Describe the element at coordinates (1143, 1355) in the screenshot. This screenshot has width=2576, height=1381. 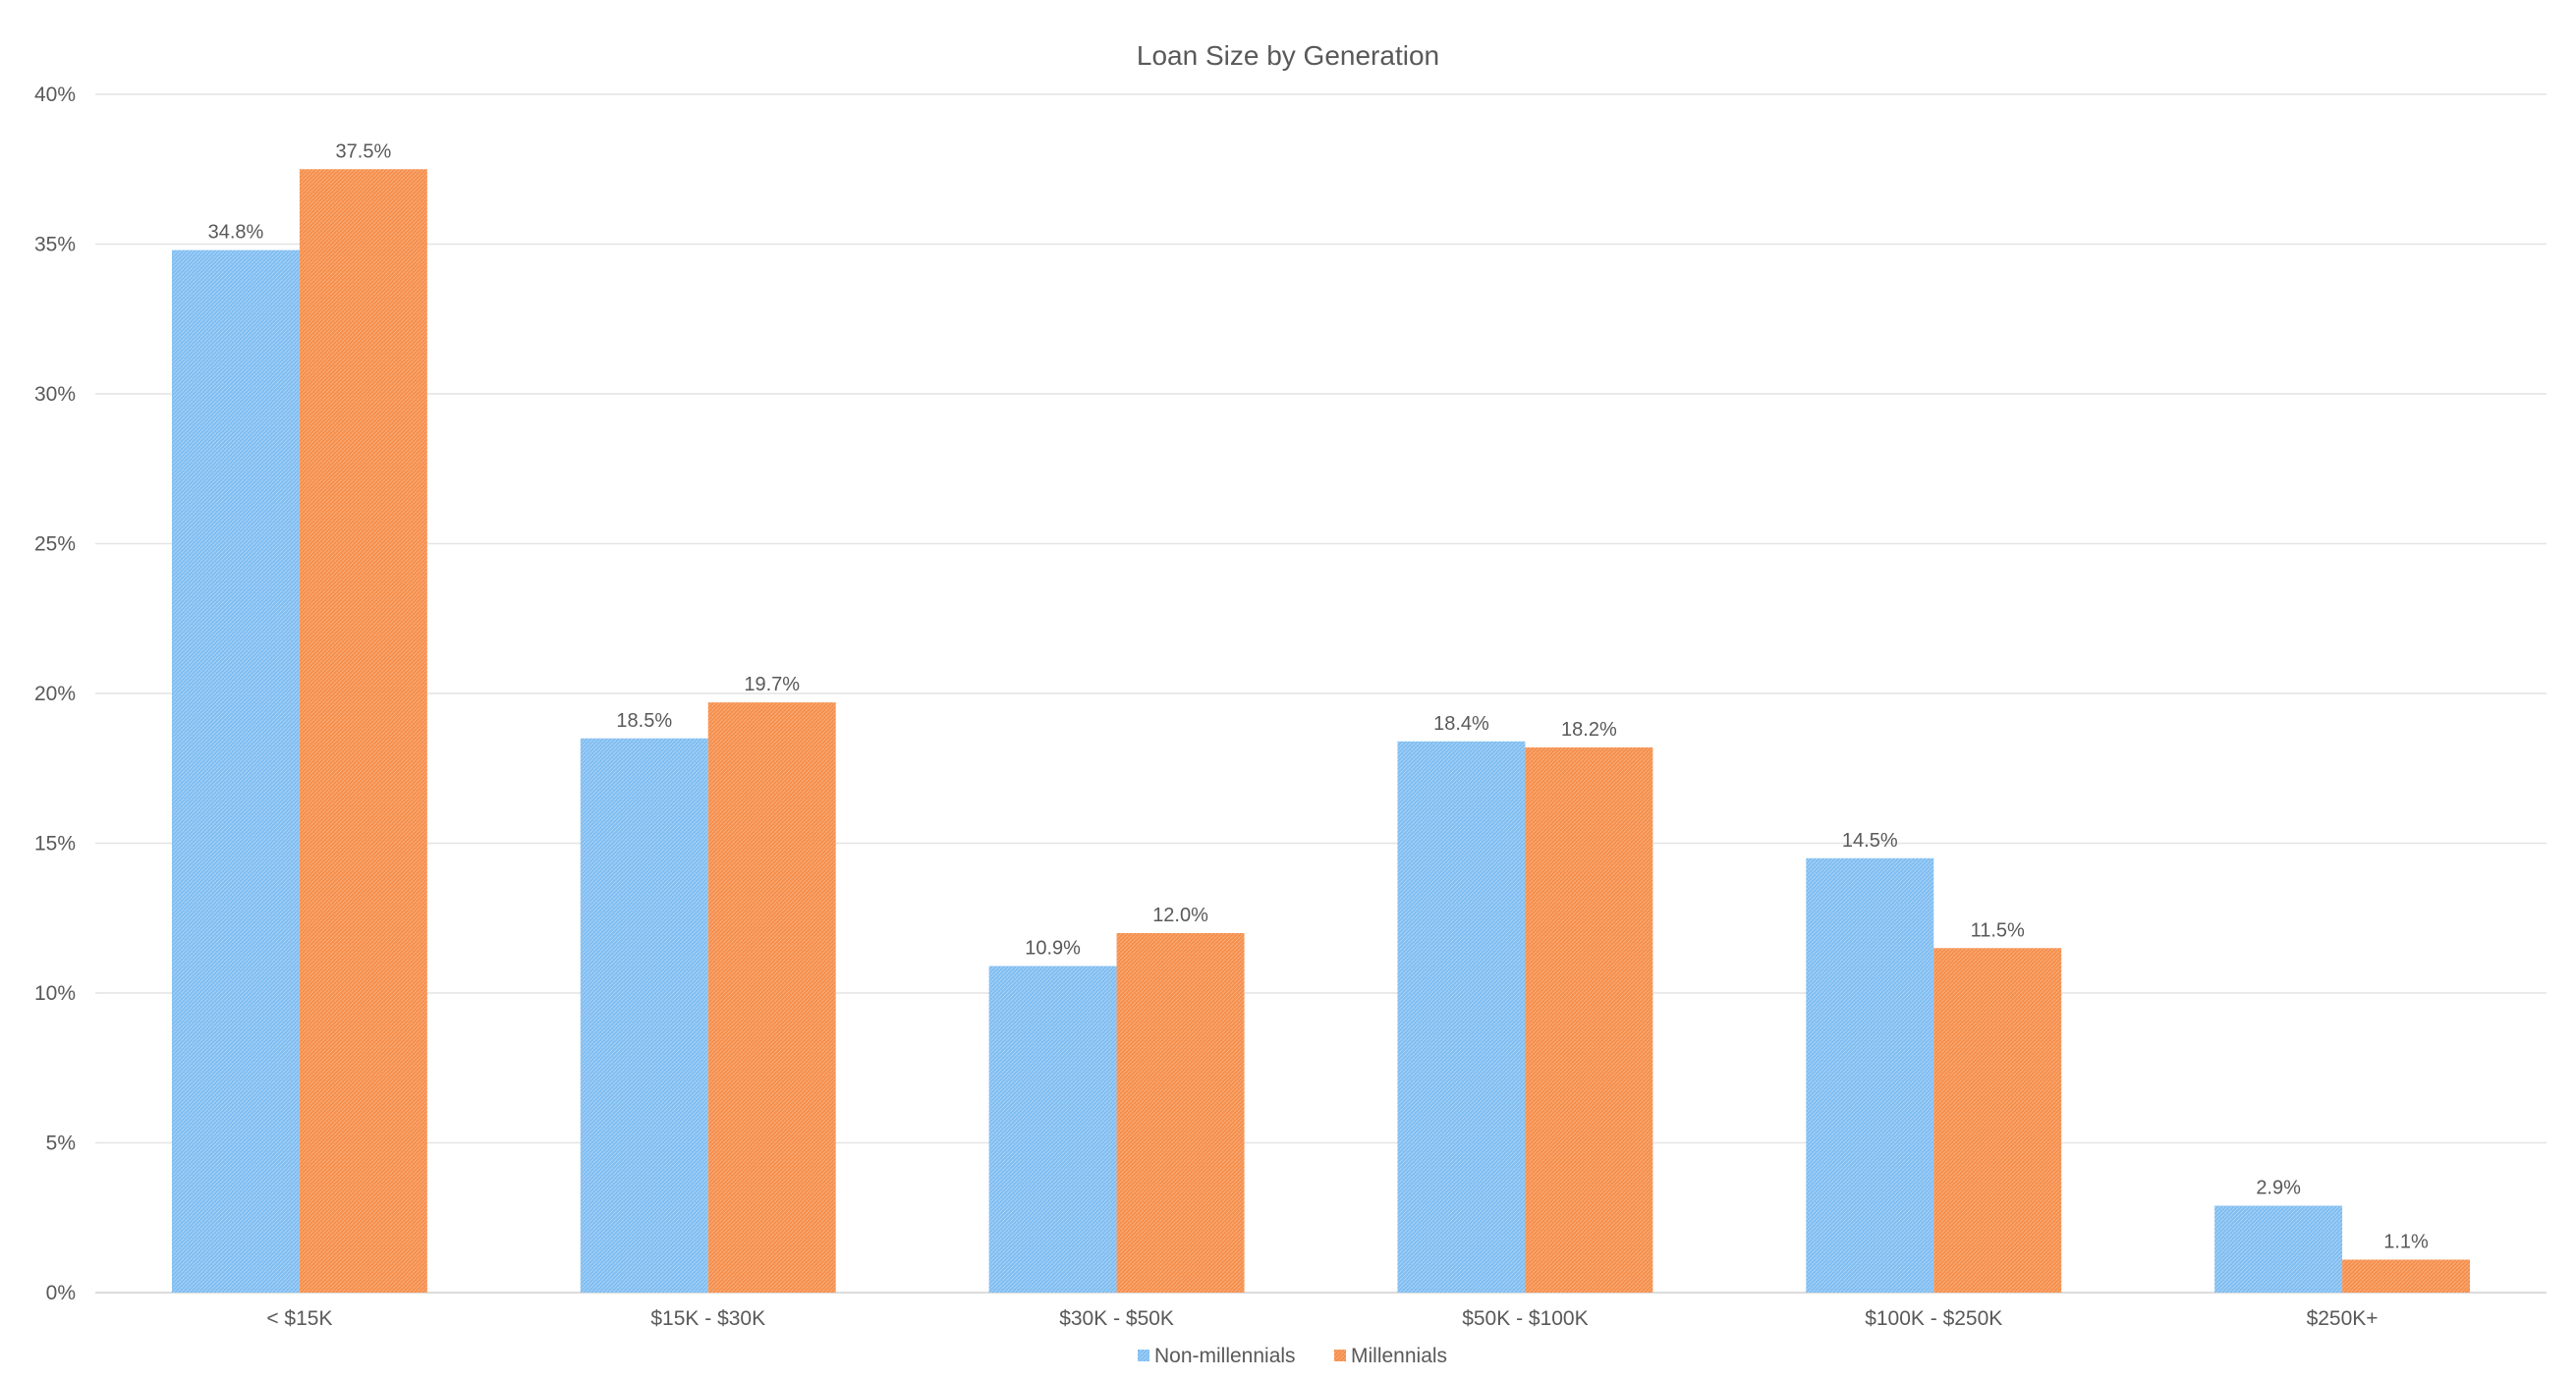
I see `legend-swatch-non-millennials` at that location.